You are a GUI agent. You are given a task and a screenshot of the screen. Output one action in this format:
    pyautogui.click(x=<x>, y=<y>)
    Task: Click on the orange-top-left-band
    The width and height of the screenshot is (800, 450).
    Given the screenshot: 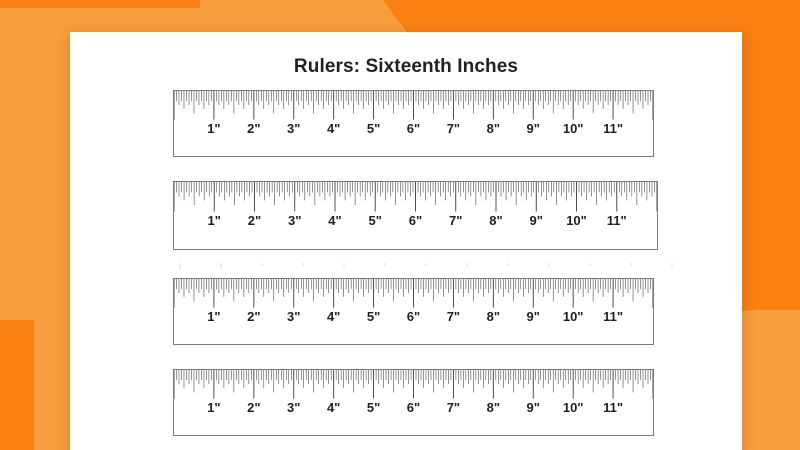 What is the action you would take?
    pyautogui.click(x=100, y=4)
    